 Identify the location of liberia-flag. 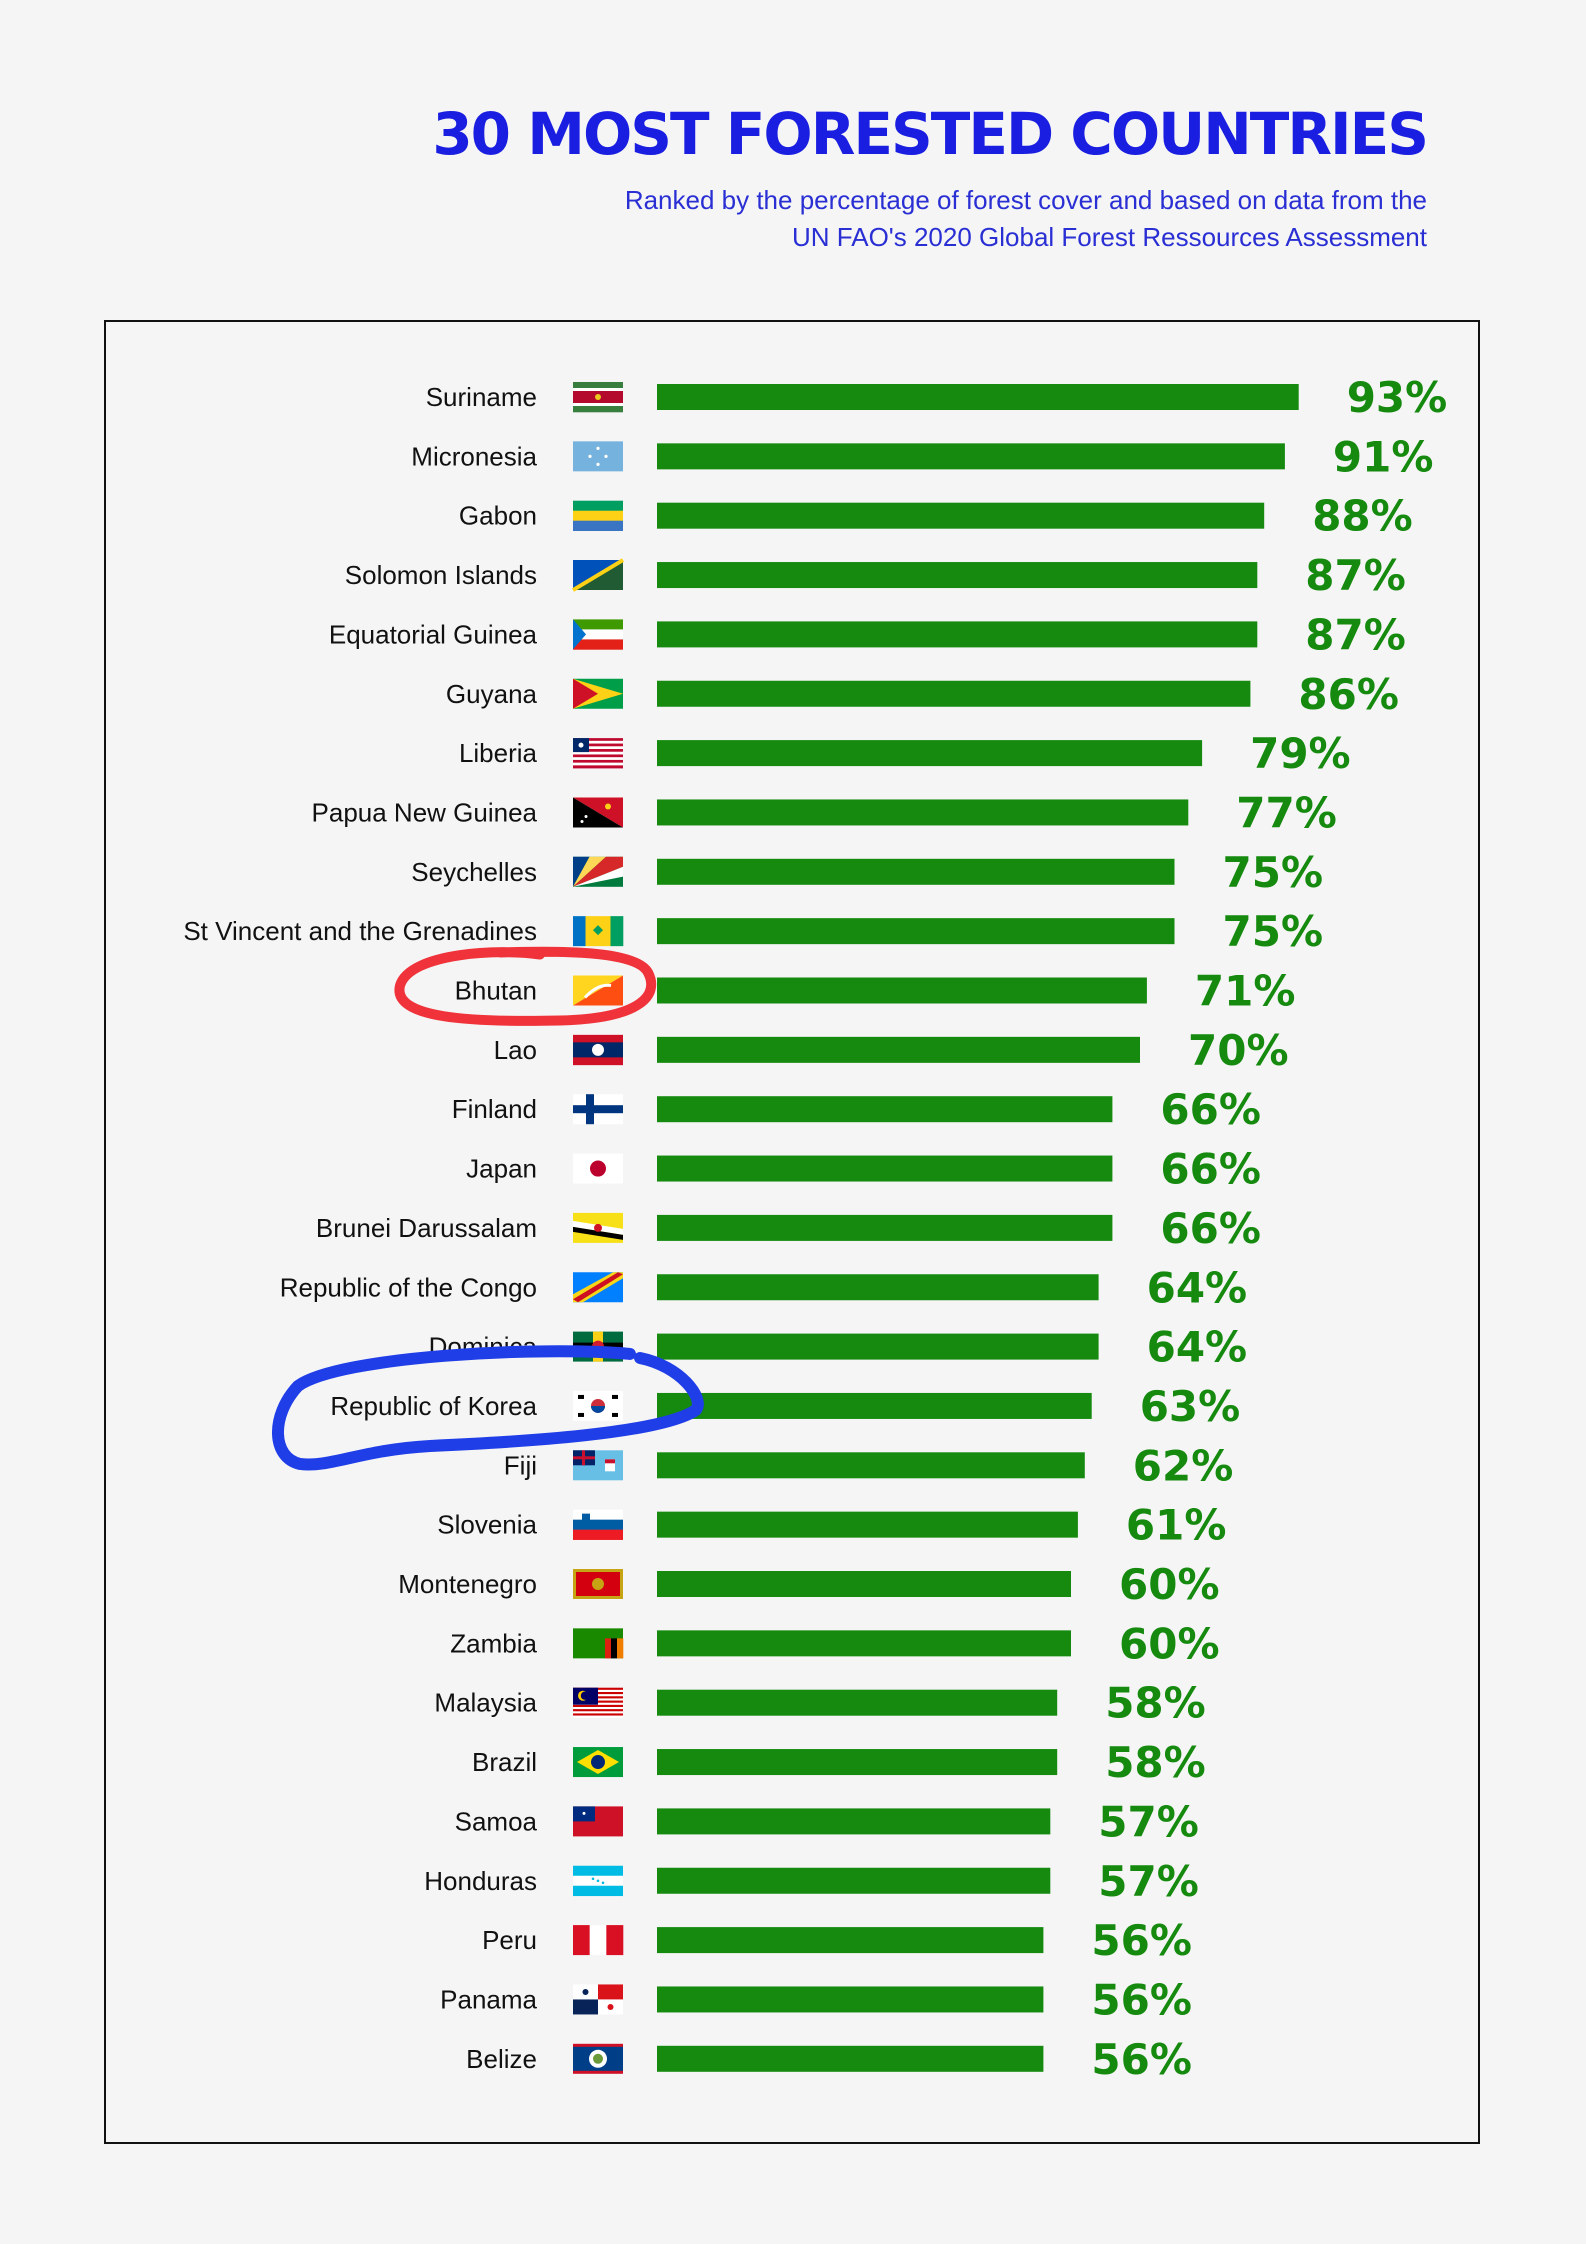
(598, 753).